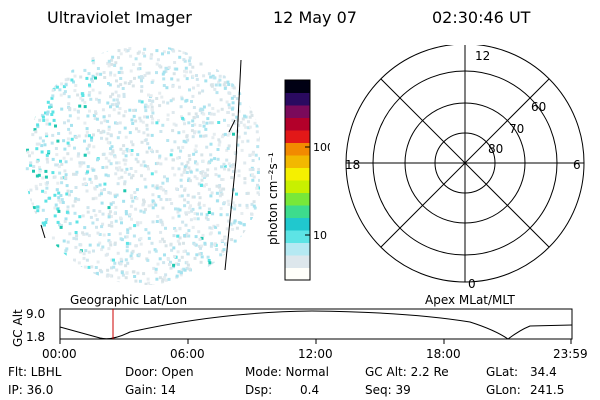  I want to click on terminator-line, so click(233, 165).